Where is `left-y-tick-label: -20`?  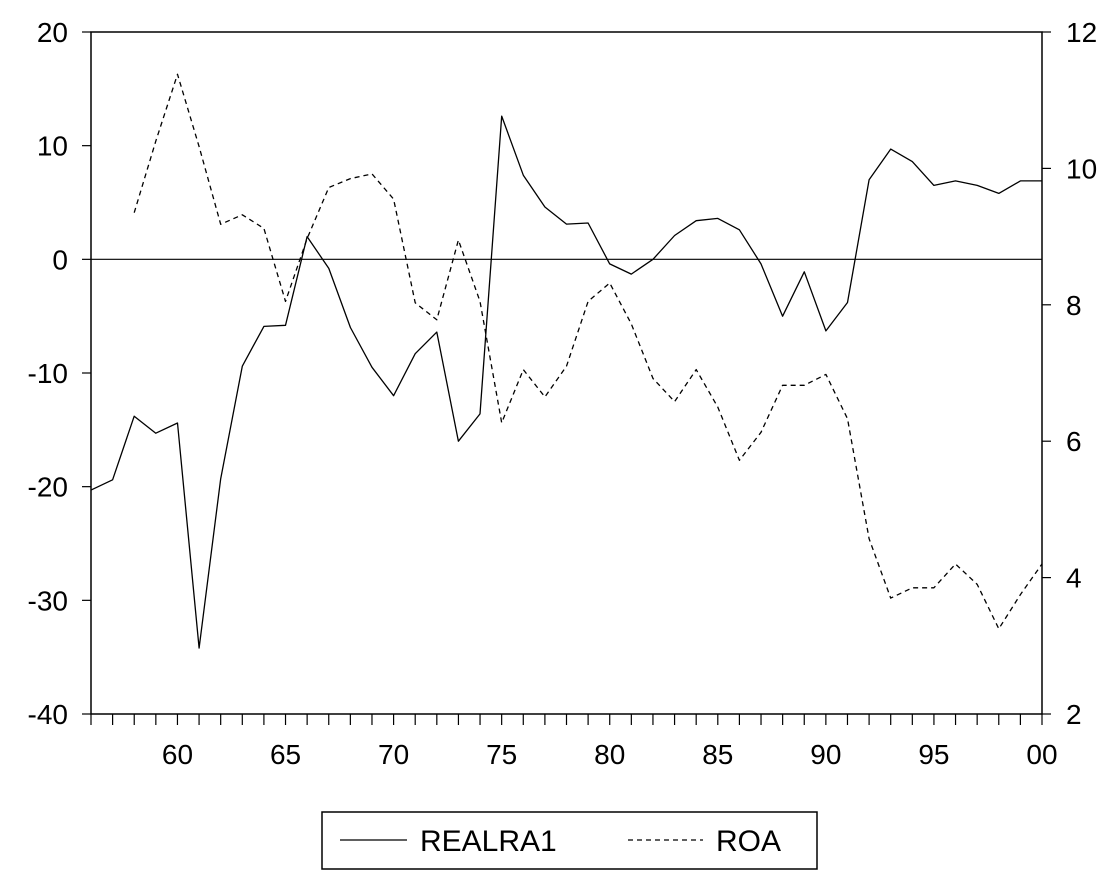
left-y-tick-label: -20 is located at coordinates (48, 487).